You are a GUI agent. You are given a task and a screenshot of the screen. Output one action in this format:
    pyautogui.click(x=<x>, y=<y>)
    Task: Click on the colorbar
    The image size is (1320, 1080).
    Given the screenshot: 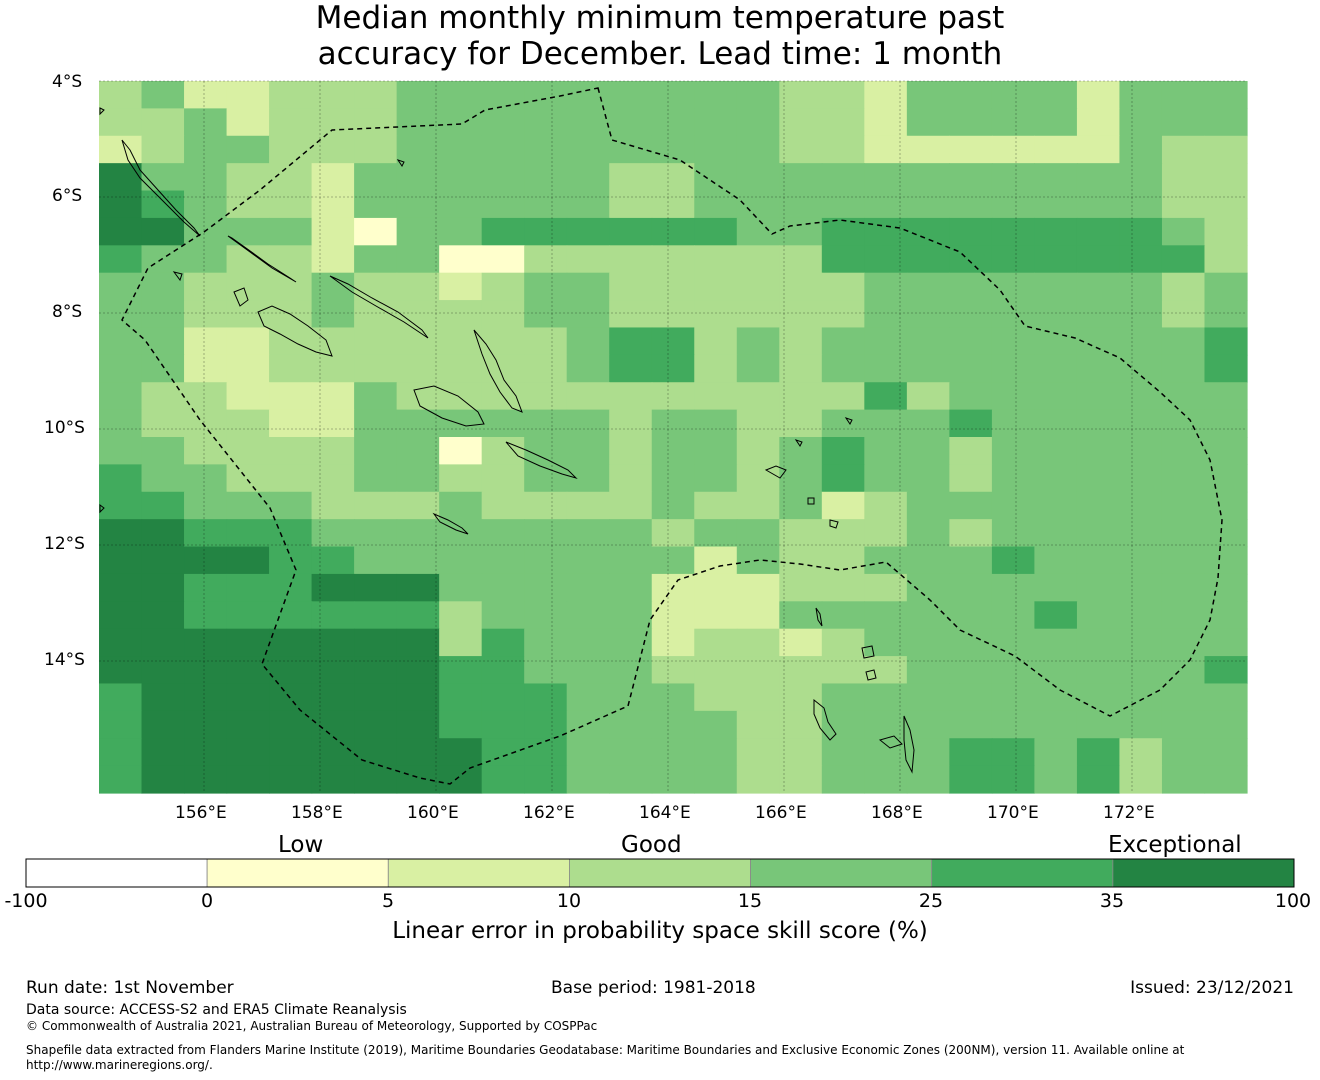 What is the action you would take?
    pyautogui.click(x=660, y=873)
    